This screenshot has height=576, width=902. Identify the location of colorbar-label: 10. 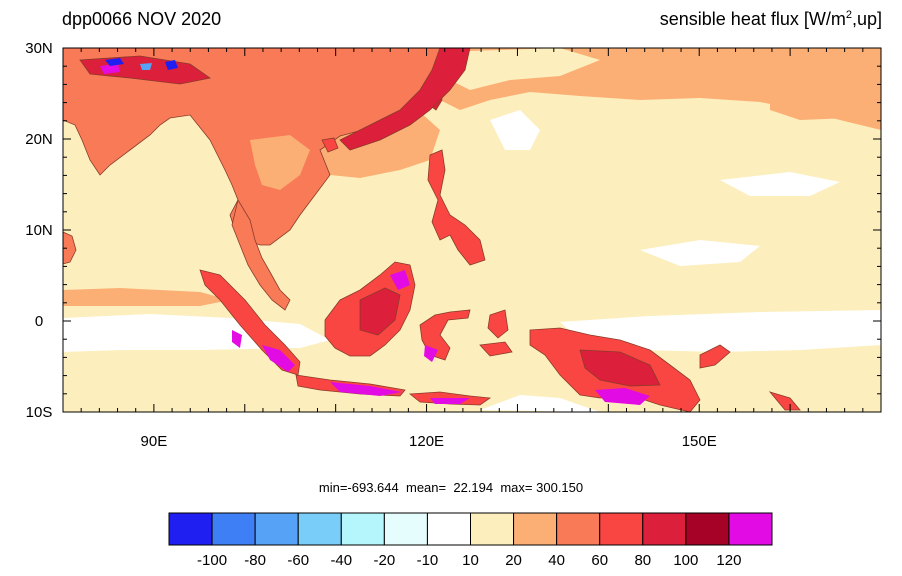
(470, 560).